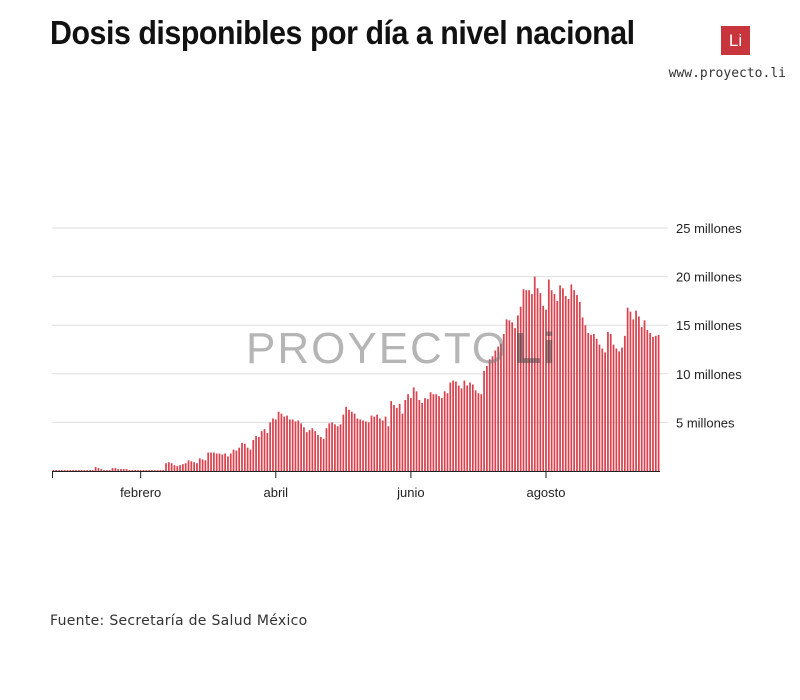 The width and height of the screenshot is (800, 700). I want to click on x-tick-label: abril, so click(275, 492).